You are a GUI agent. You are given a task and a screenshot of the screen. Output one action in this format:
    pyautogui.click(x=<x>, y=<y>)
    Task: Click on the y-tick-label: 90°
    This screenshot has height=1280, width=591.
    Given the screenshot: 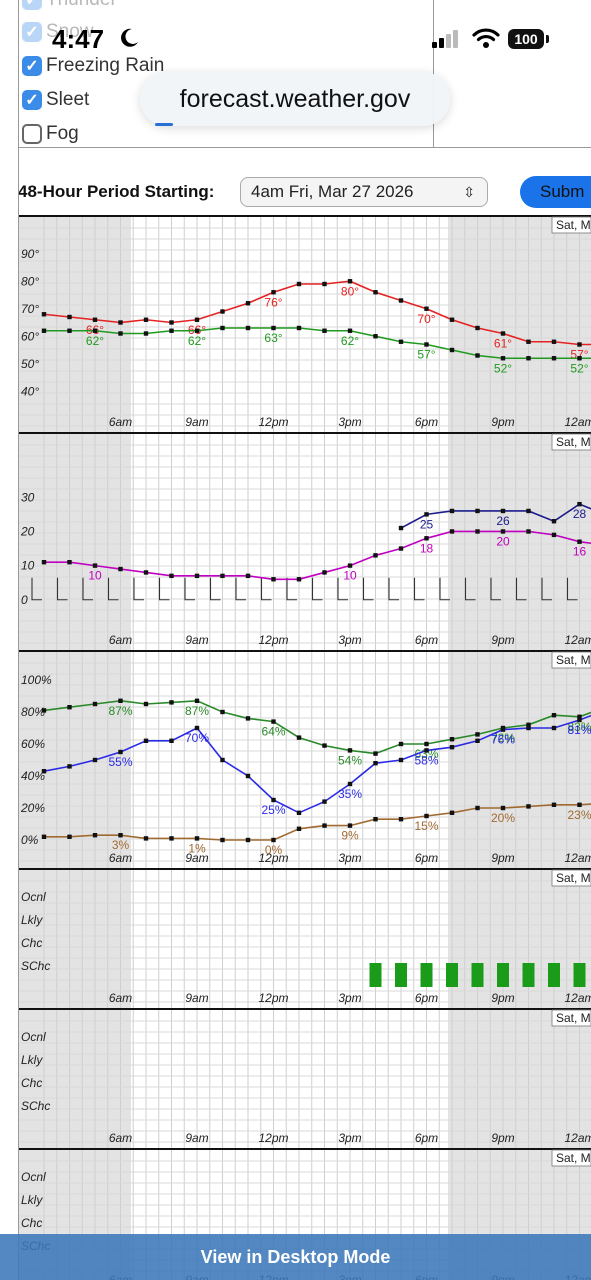 What is the action you would take?
    pyautogui.click(x=30, y=254)
    